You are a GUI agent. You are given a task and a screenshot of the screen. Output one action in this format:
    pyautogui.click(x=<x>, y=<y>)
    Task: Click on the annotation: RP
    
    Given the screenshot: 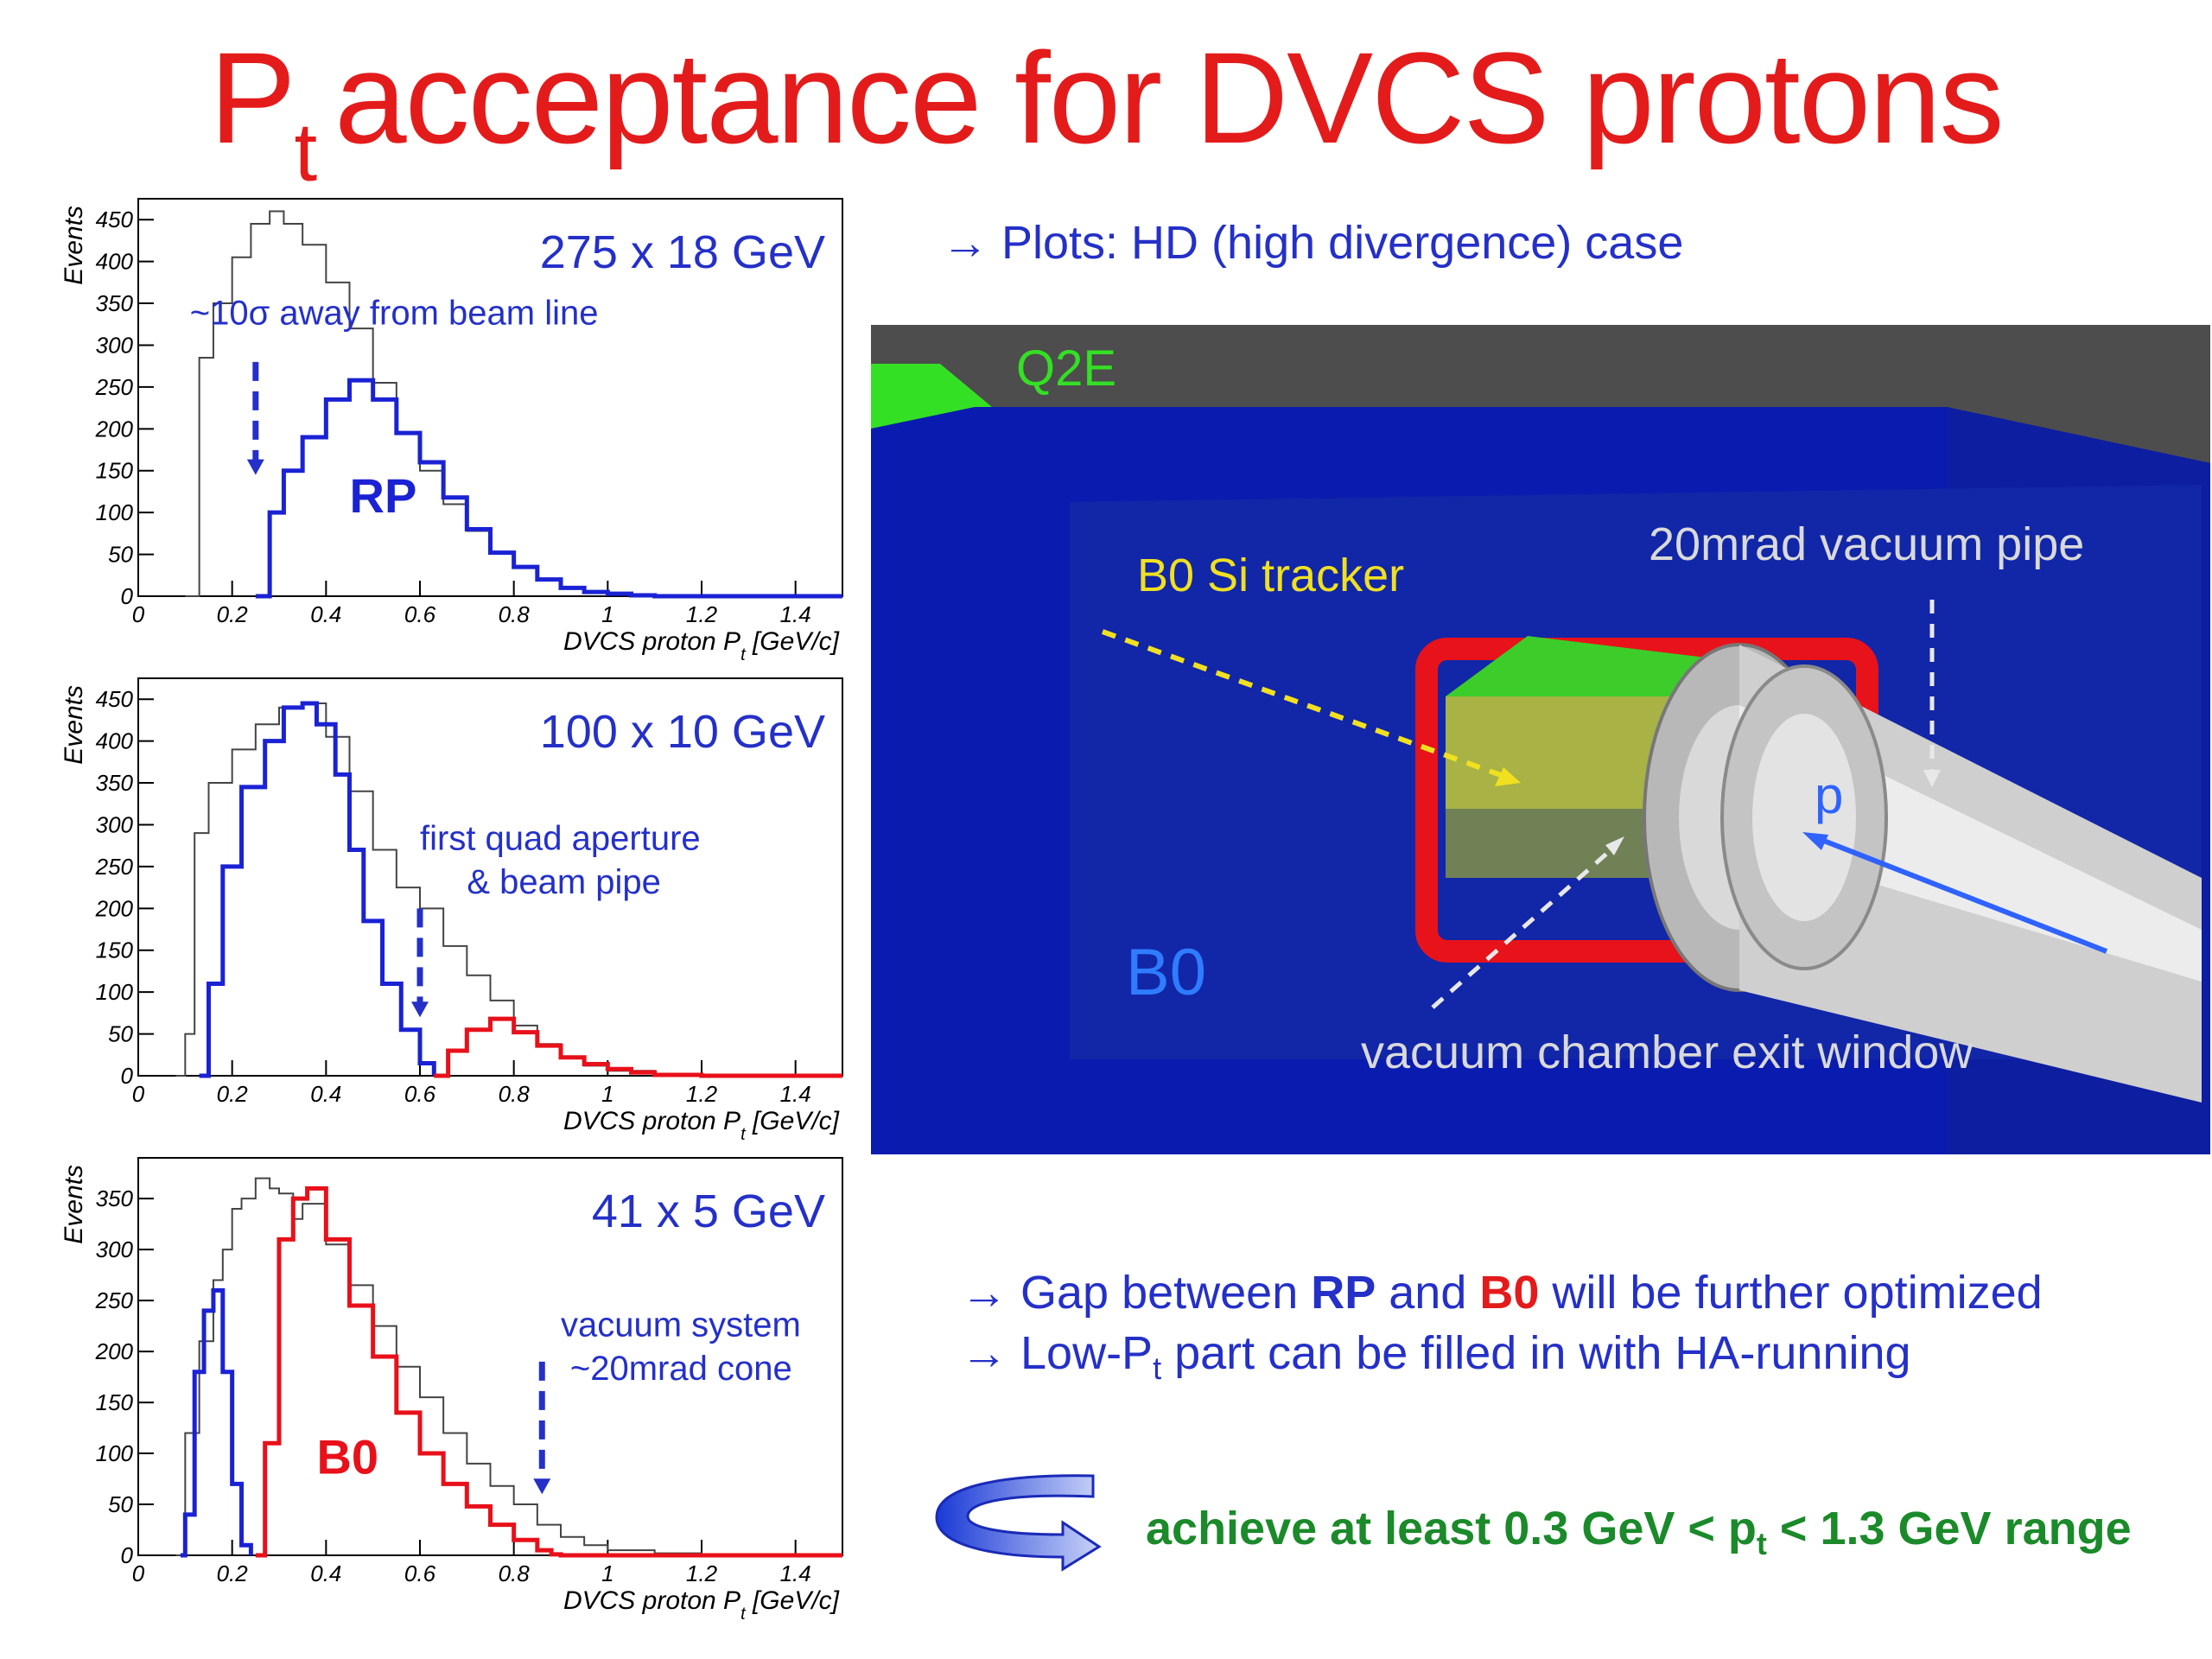 What is the action you would take?
    pyautogui.click(x=383, y=495)
    